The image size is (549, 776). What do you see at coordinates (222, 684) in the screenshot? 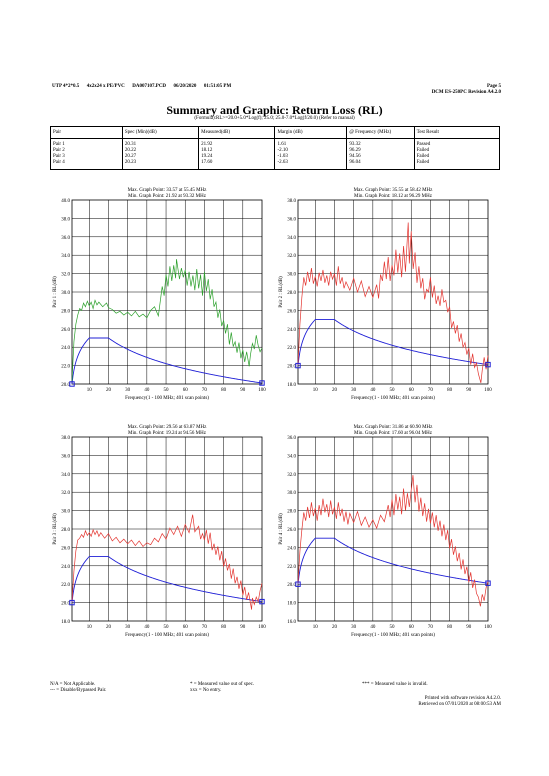
I see `legend-out-of-spec: * = Measured value out of spec.` at bounding box center [222, 684].